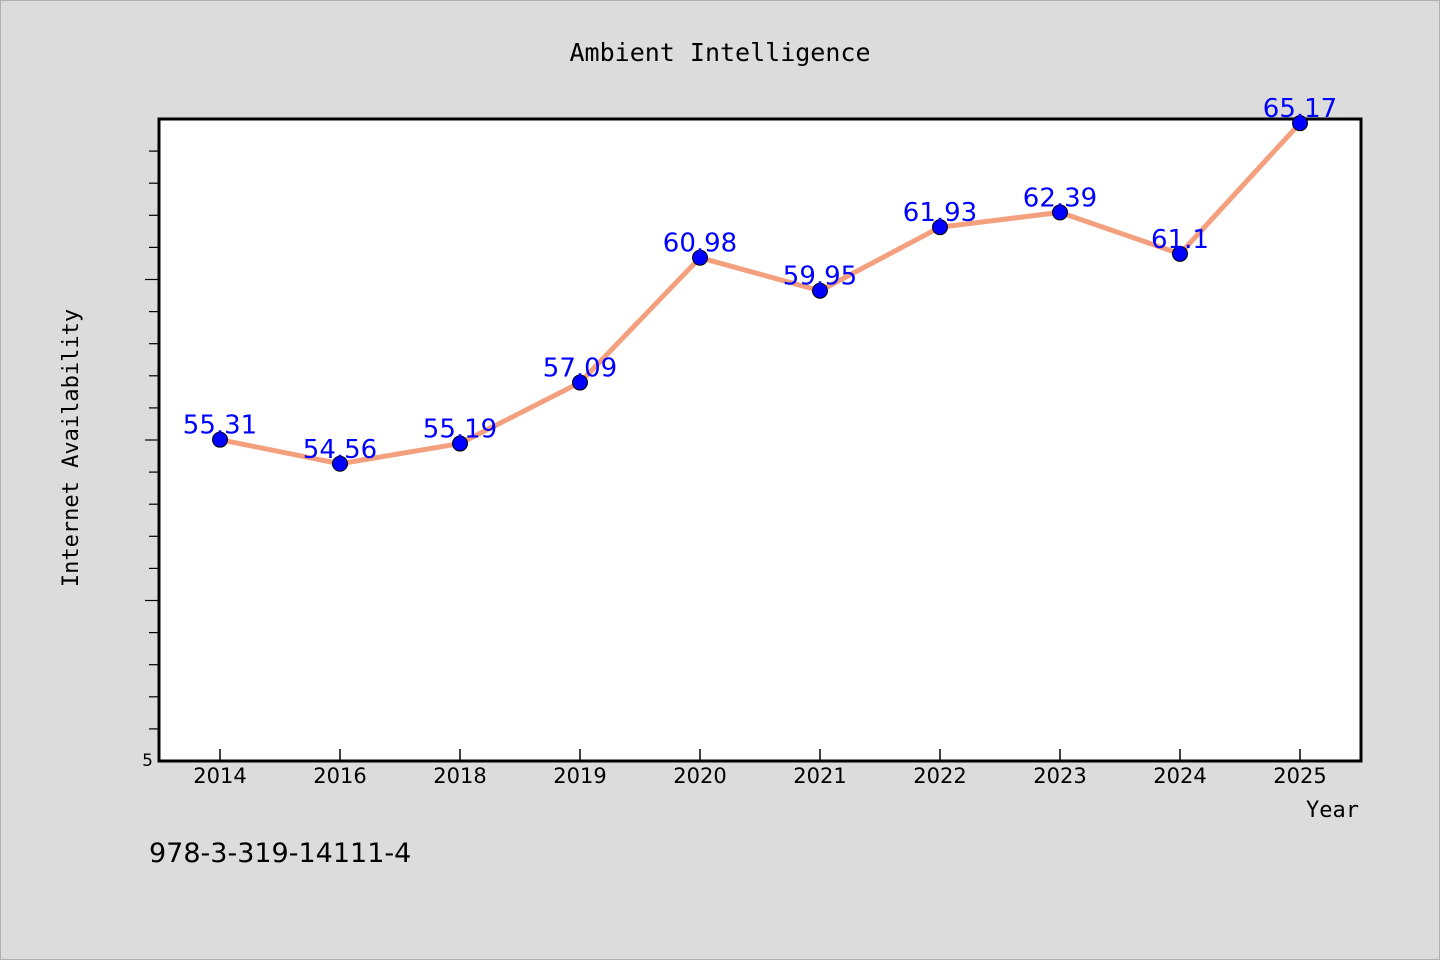  I want to click on data-label: 61.1, so click(1180, 240).